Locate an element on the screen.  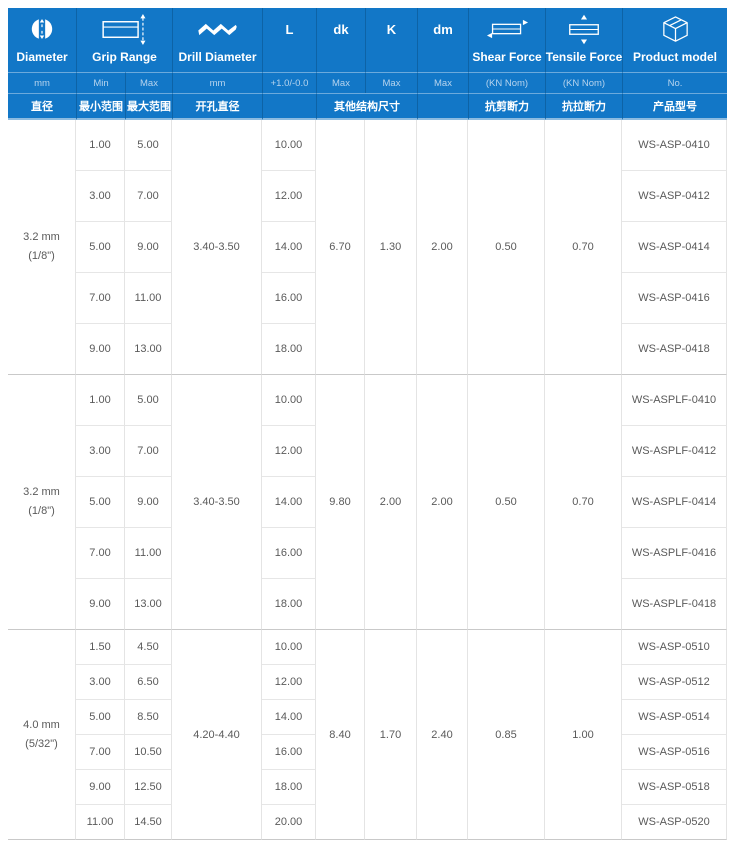
table-row: 7.00 11.00 16.00 WS-ASP-0416 is located at coordinates (367, 298).